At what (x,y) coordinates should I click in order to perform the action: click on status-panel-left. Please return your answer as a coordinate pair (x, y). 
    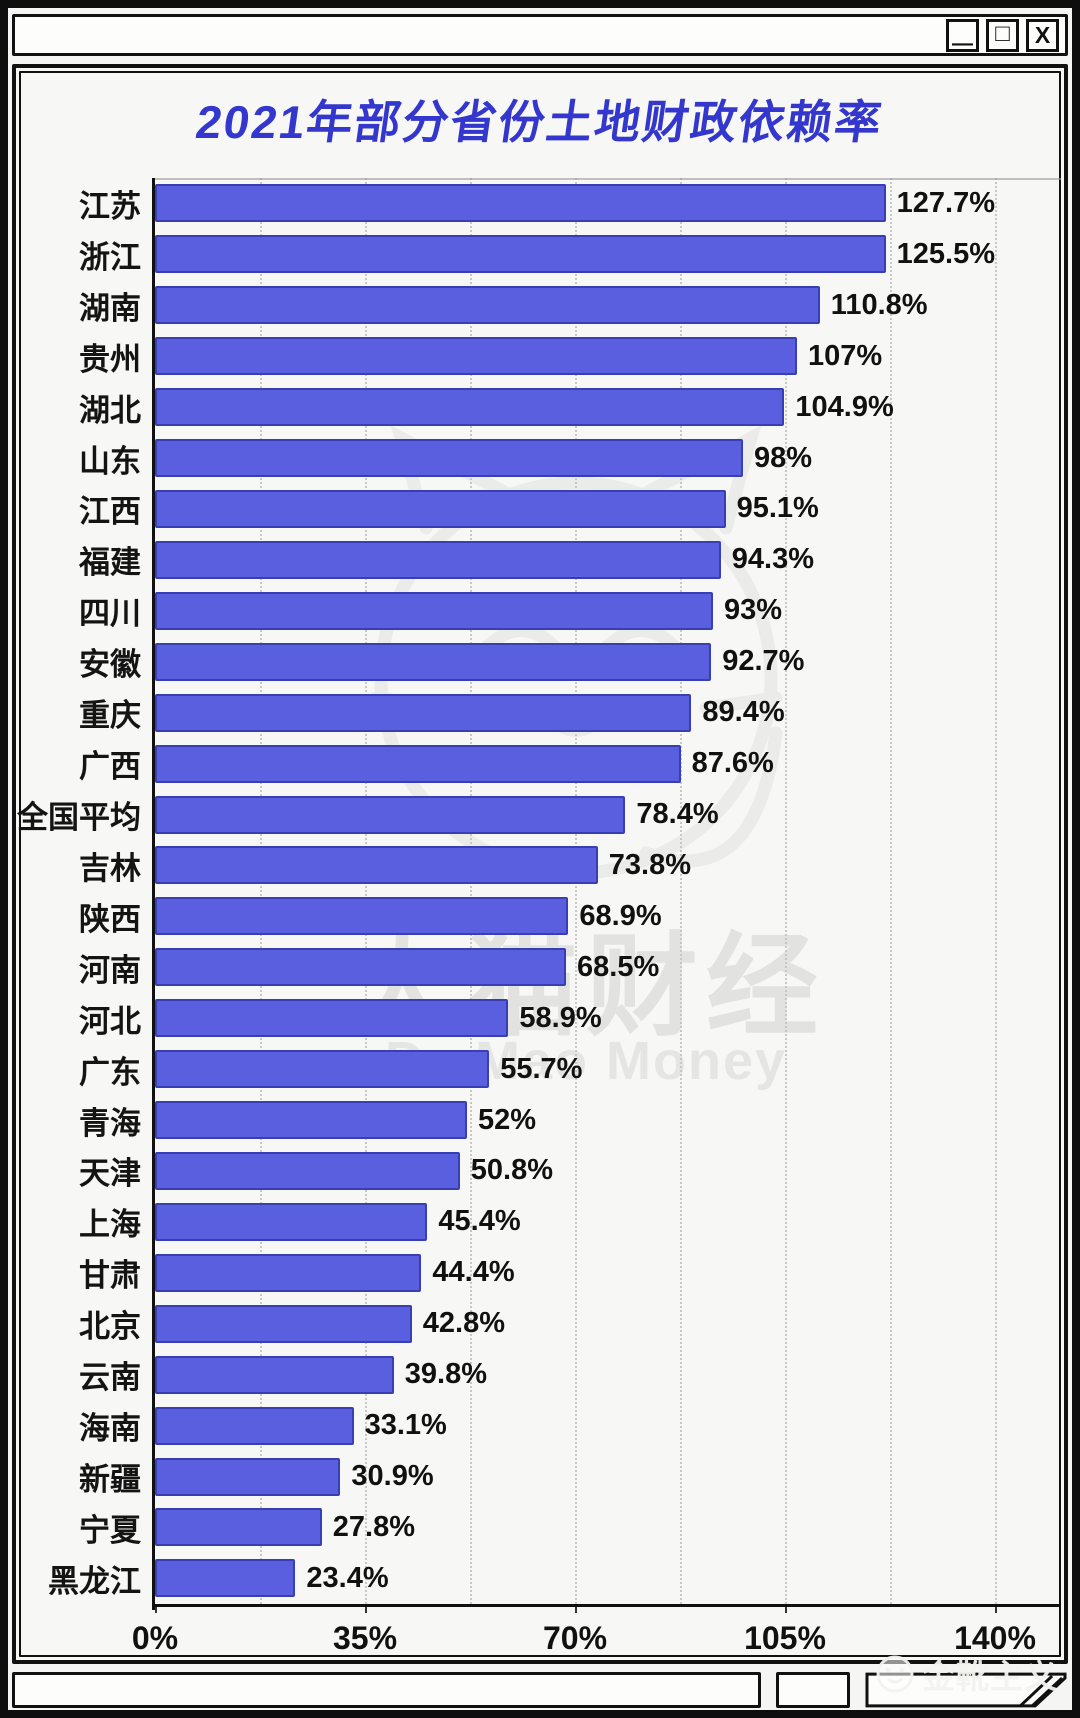
    Looking at the image, I should click on (387, 1690).